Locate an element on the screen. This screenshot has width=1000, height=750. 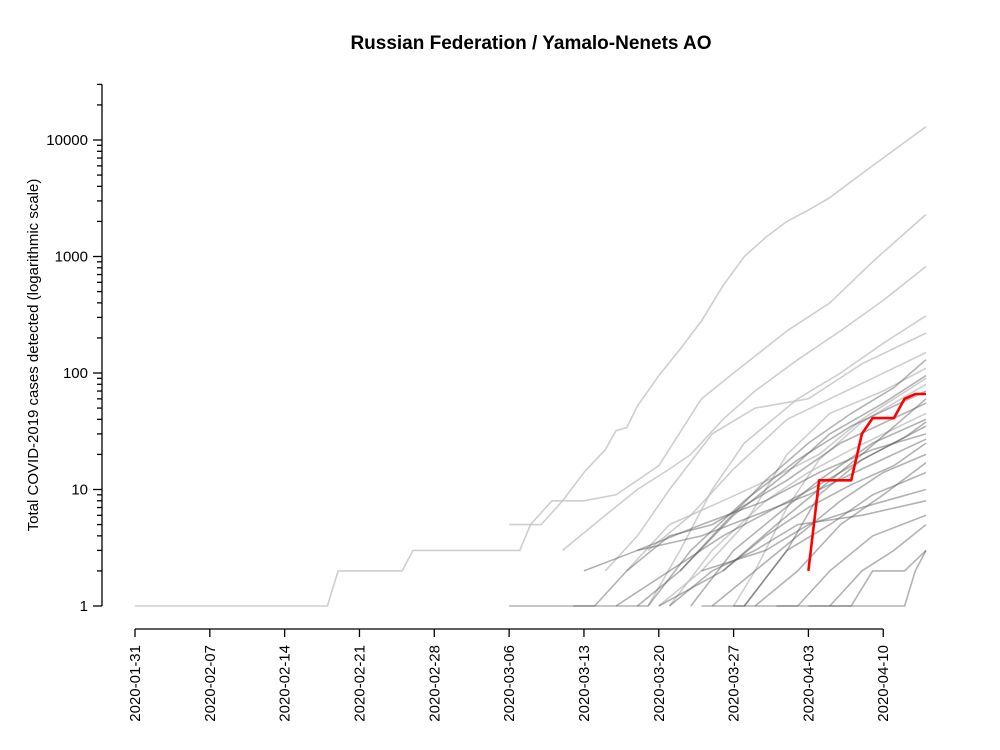
highlight-layer is located at coordinates (866, 482).